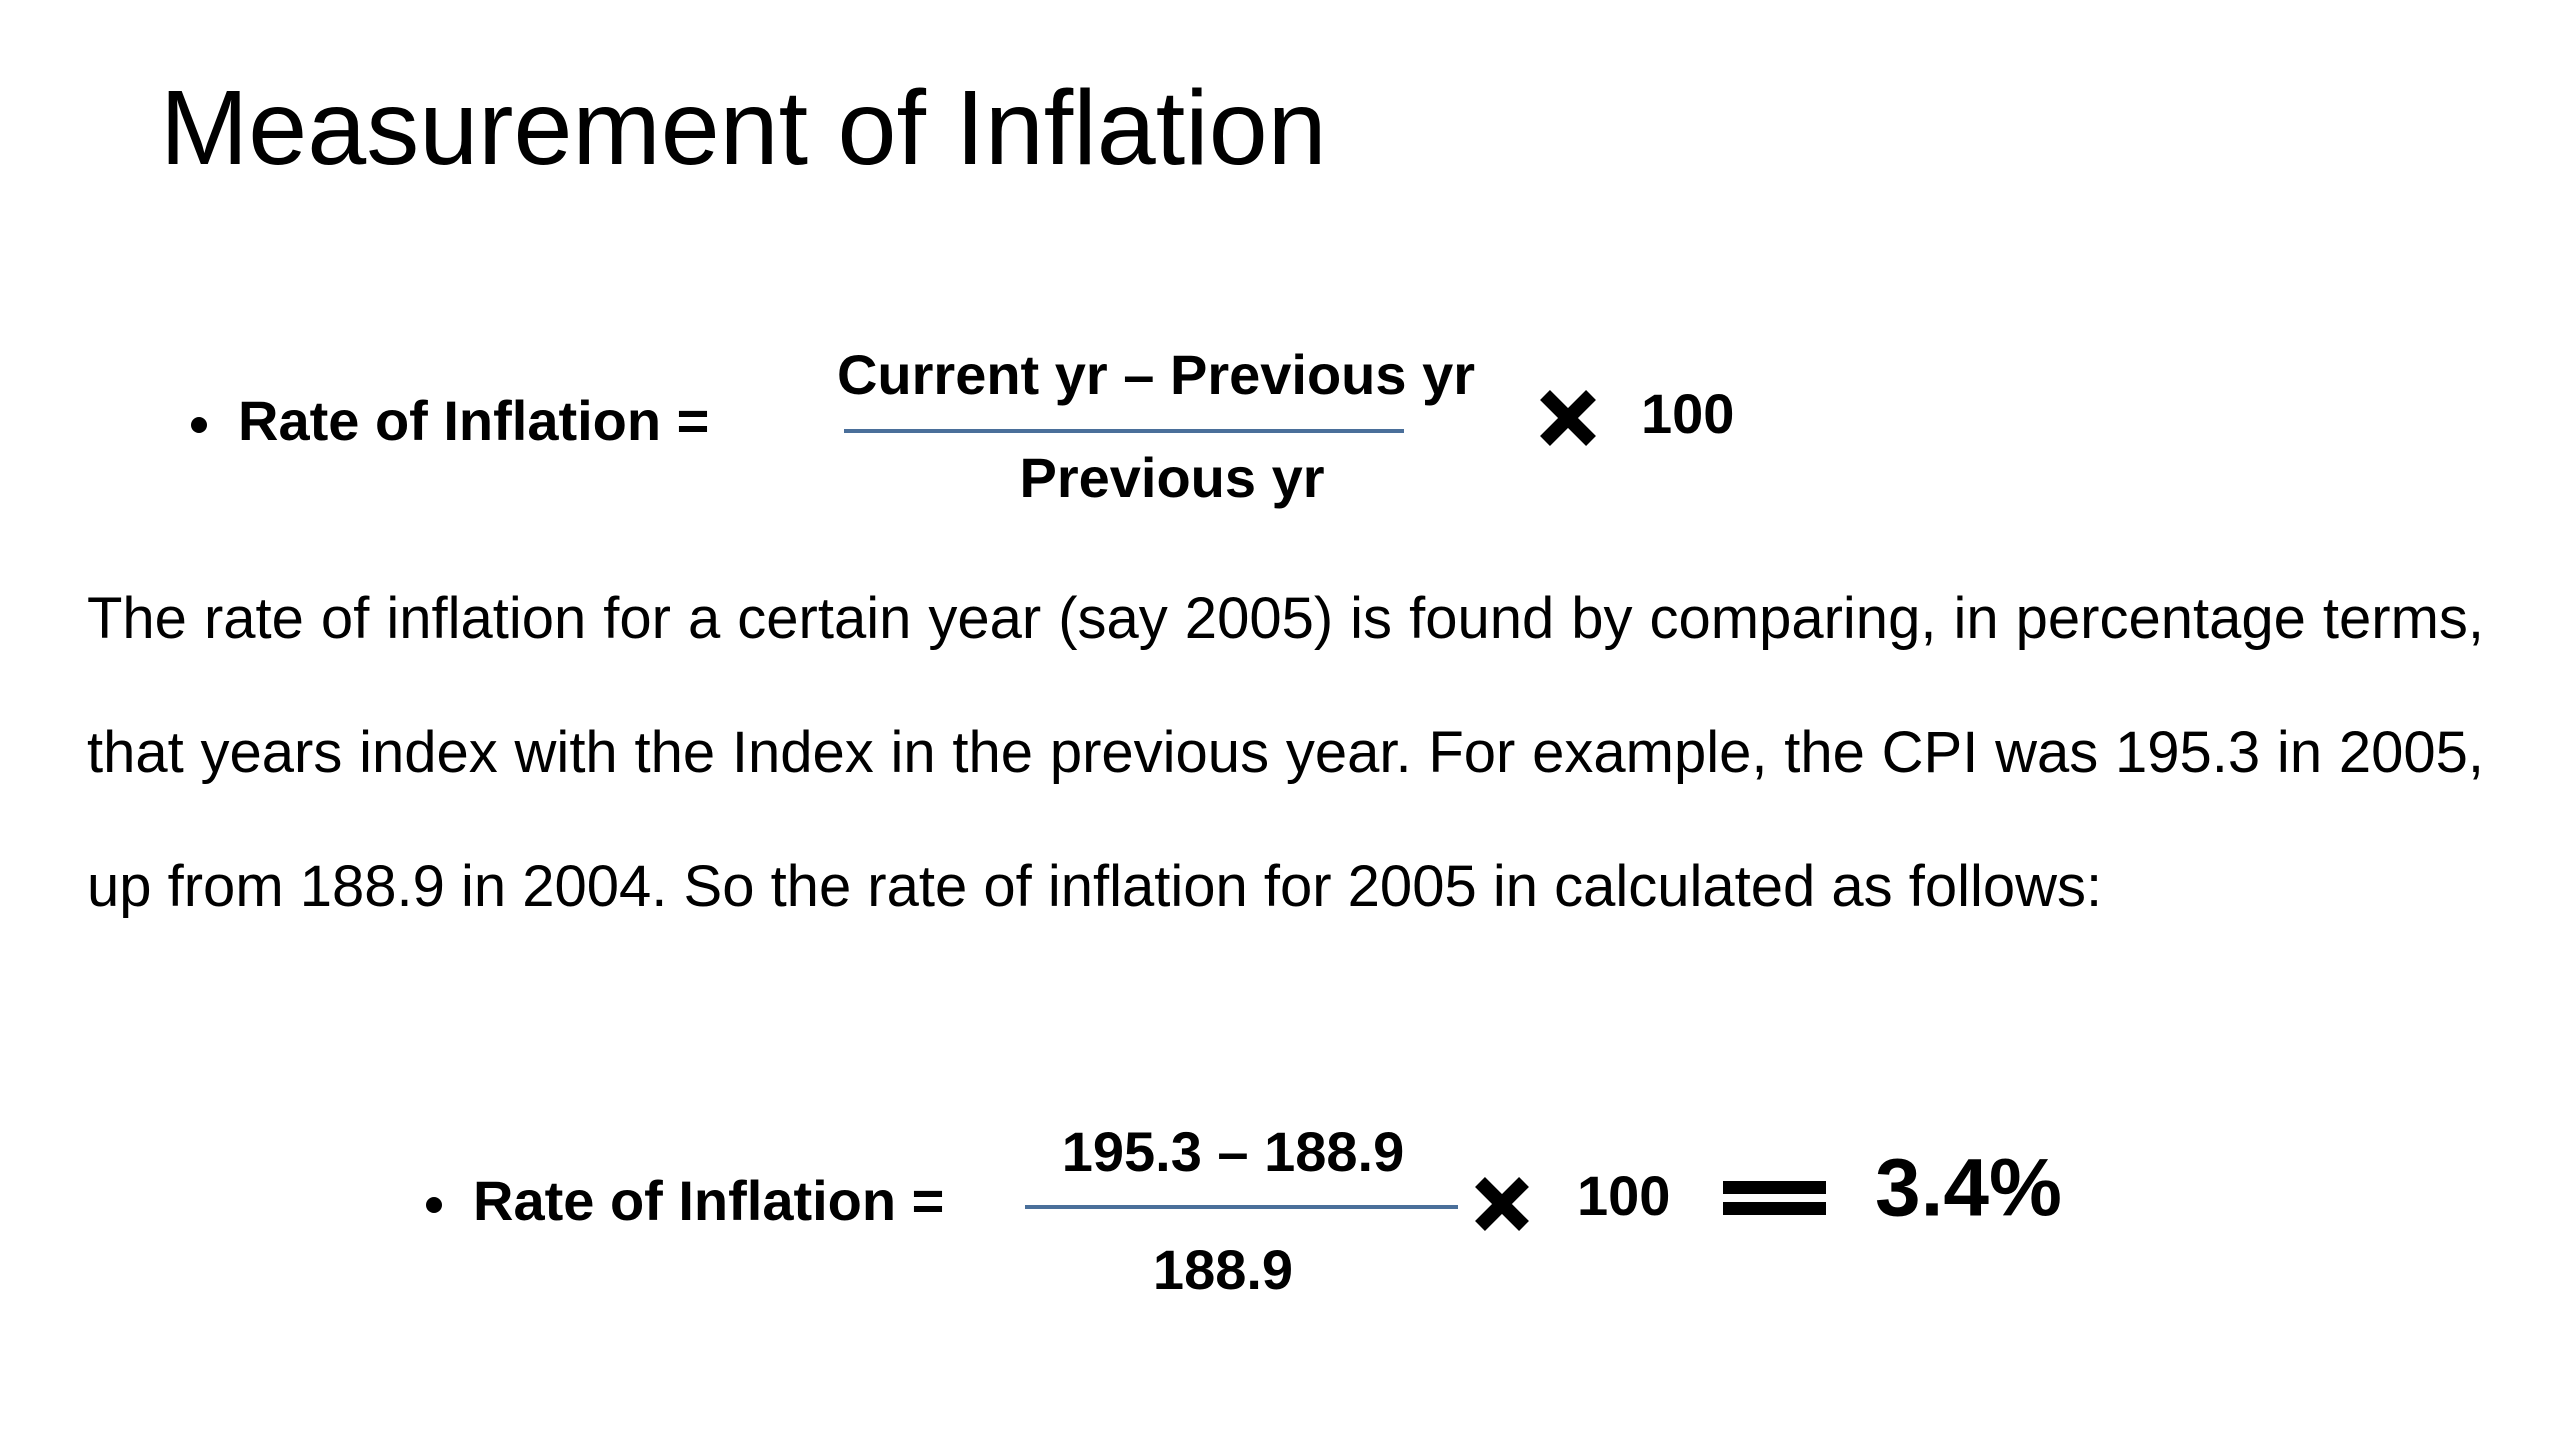 This screenshot has width=2560, height=1440. Describe the element at coordinates (1233, 1151) in the screenshot. I see `numerator: 195.3 – 188.9` at that location.